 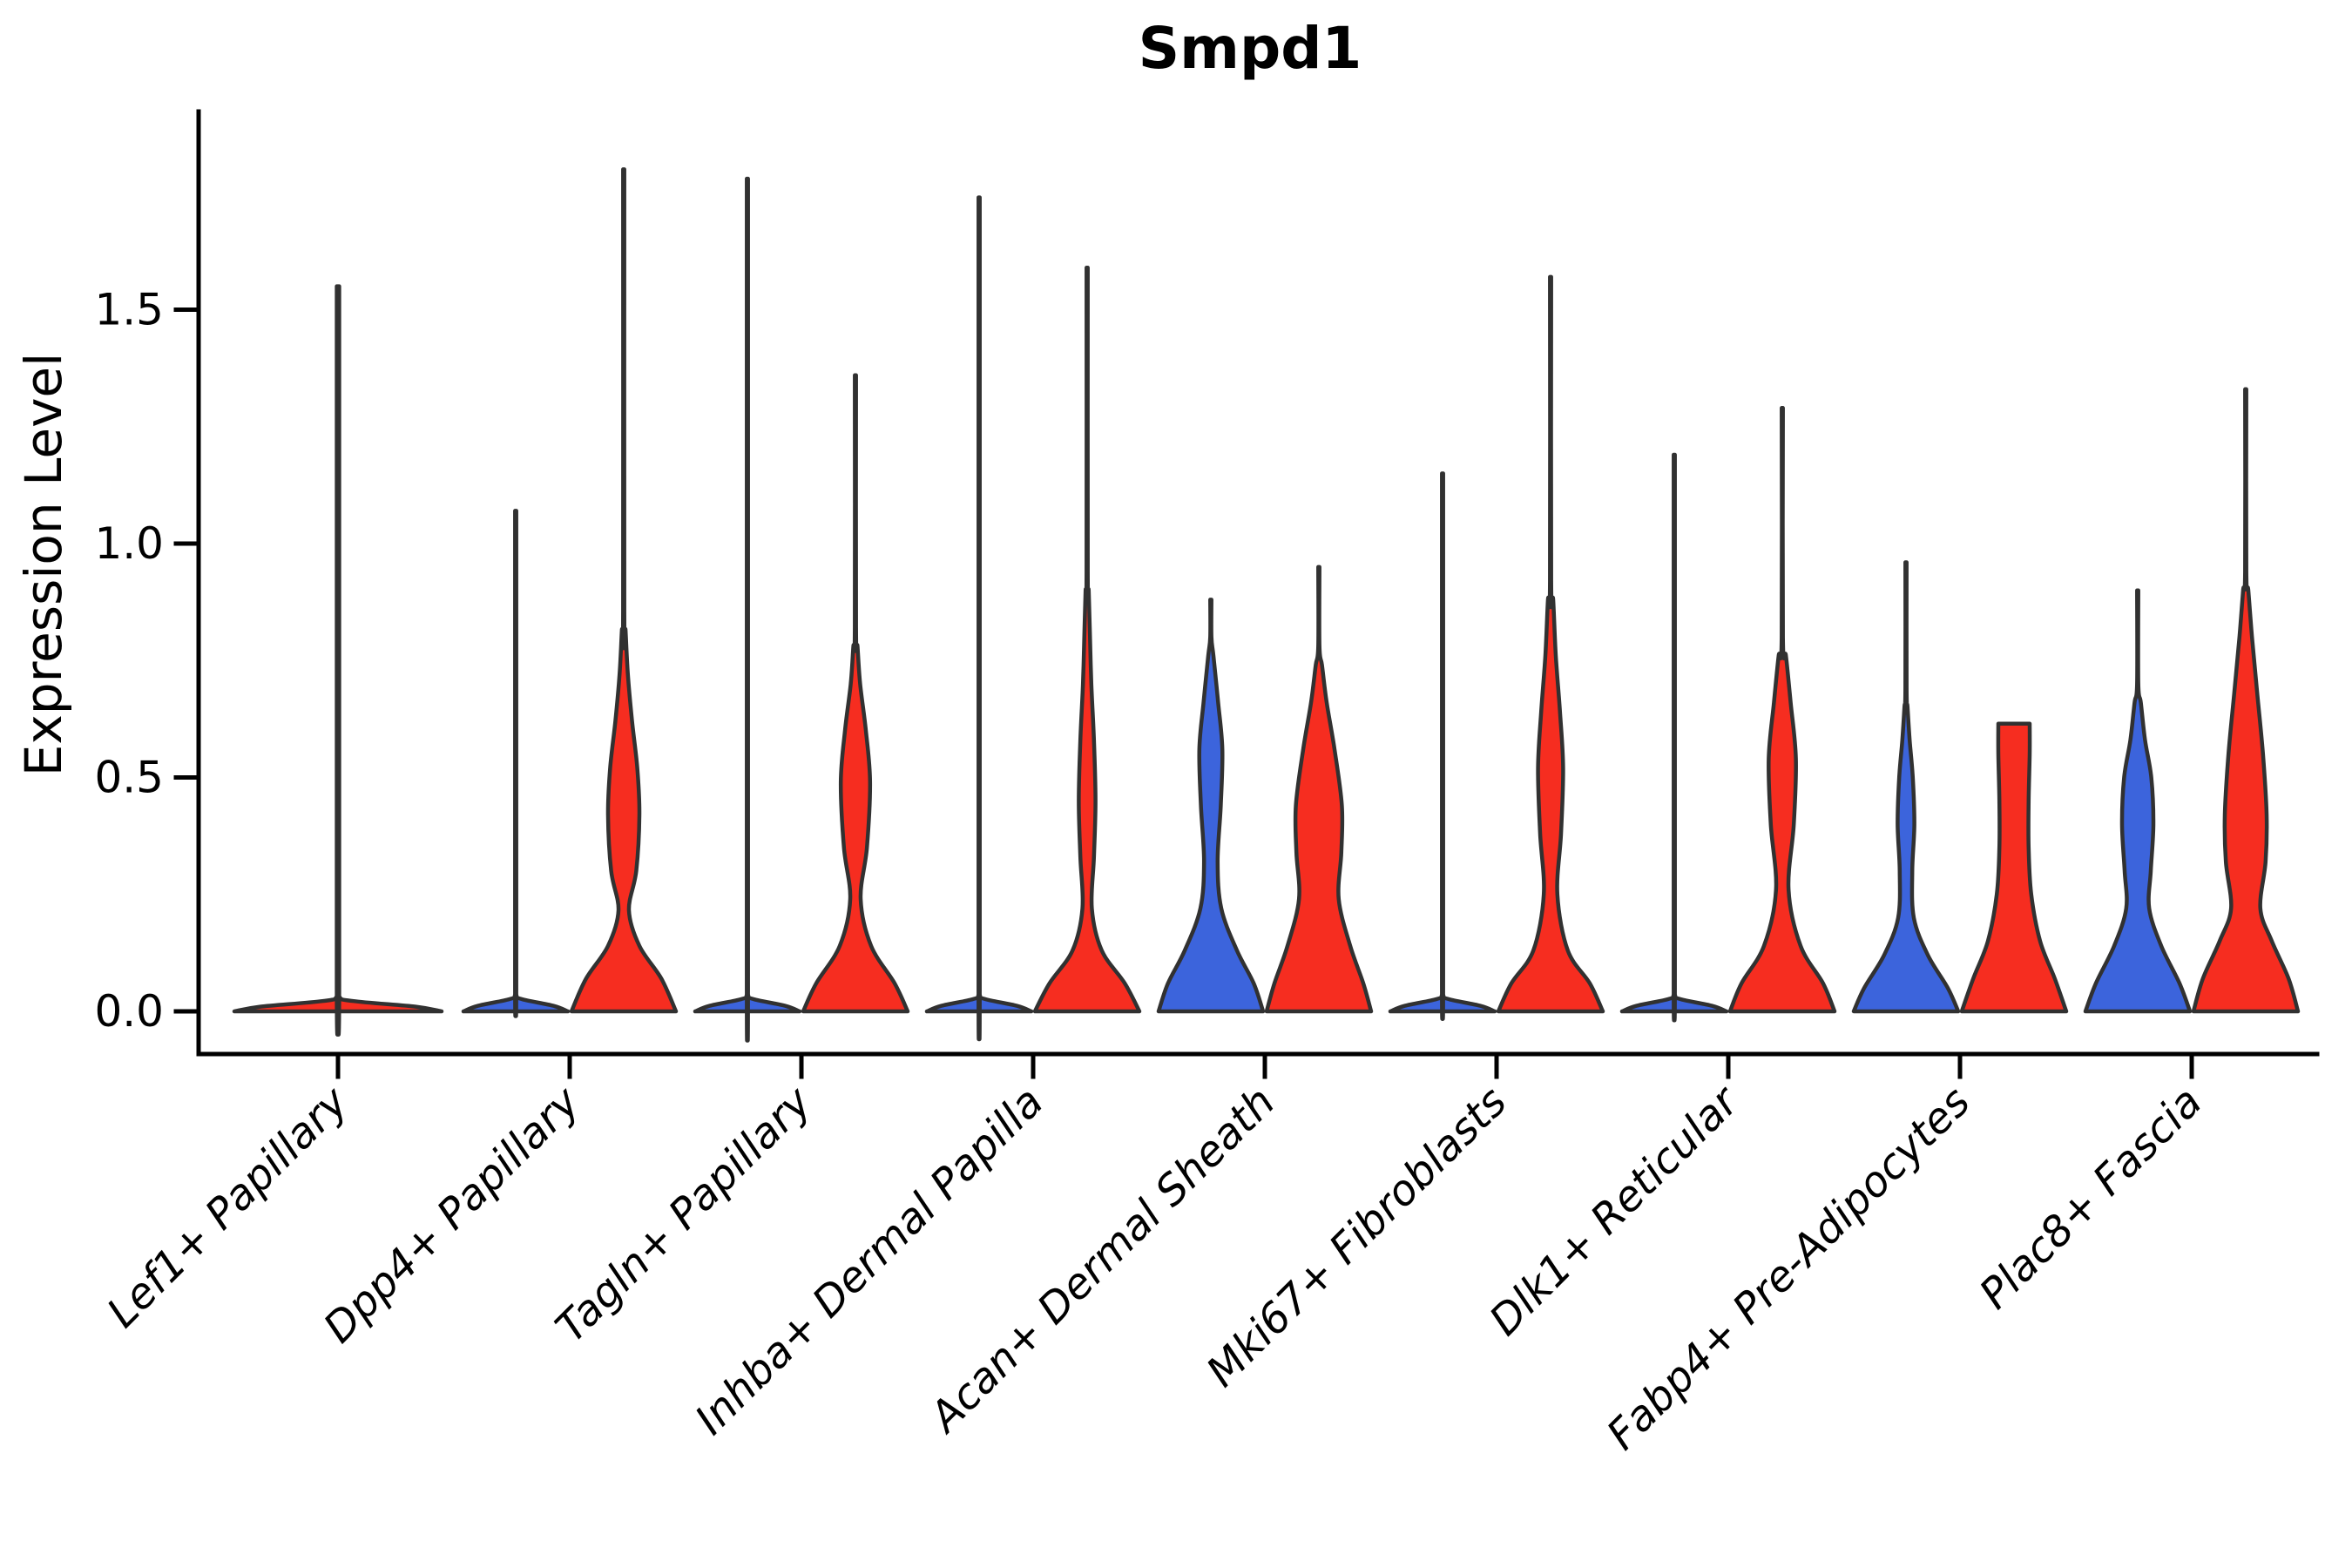 I want to click on violin-acan-dermal-sheath-blue, so click(x=1211, y=806).